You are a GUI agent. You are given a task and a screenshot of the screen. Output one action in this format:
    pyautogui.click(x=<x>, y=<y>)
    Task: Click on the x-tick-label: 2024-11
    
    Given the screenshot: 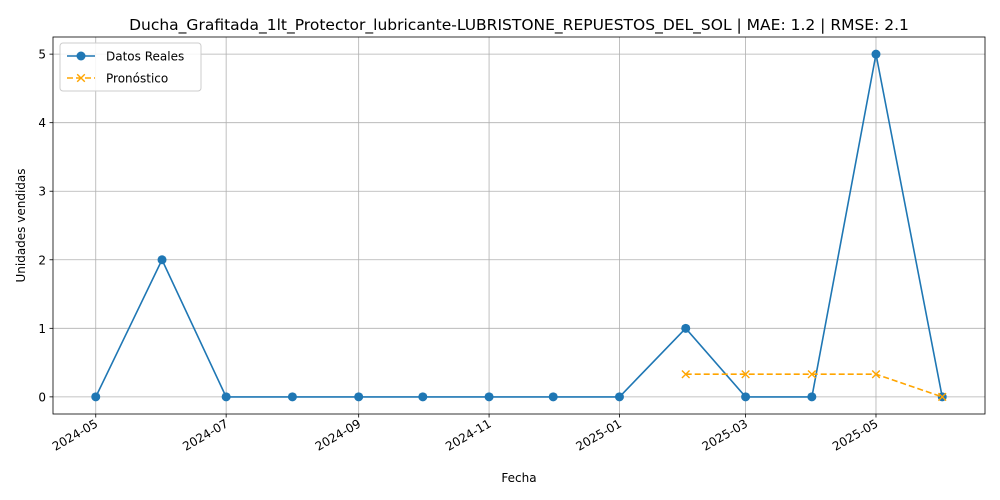 What is the action you would take?
    pyautogui.click(x=468, y=434)
    